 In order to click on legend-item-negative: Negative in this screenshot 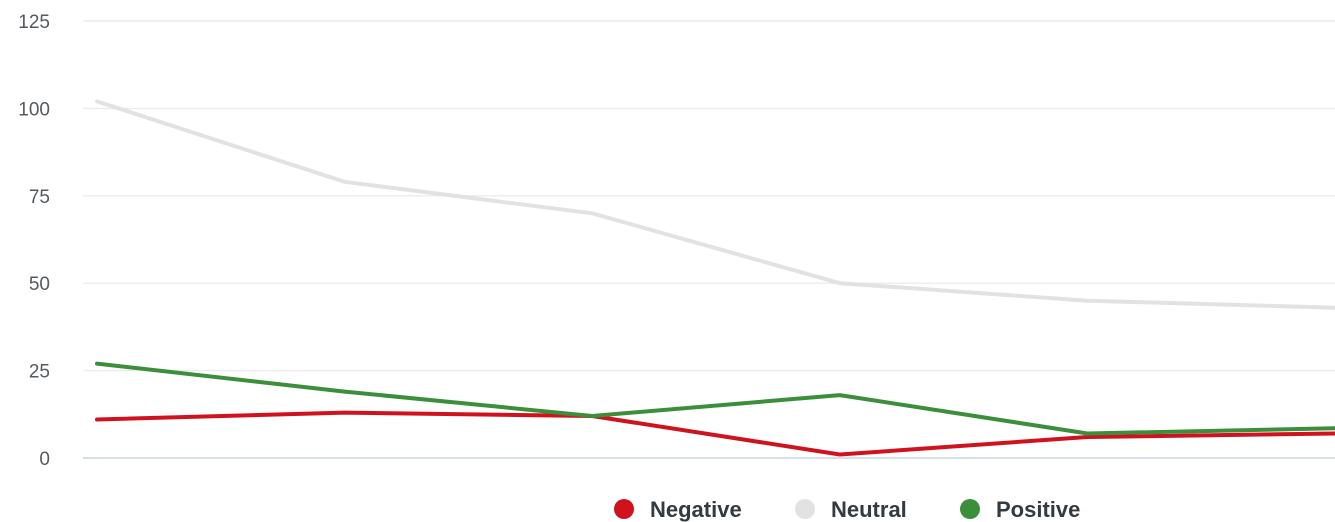, I will do `click(678, 509)`.